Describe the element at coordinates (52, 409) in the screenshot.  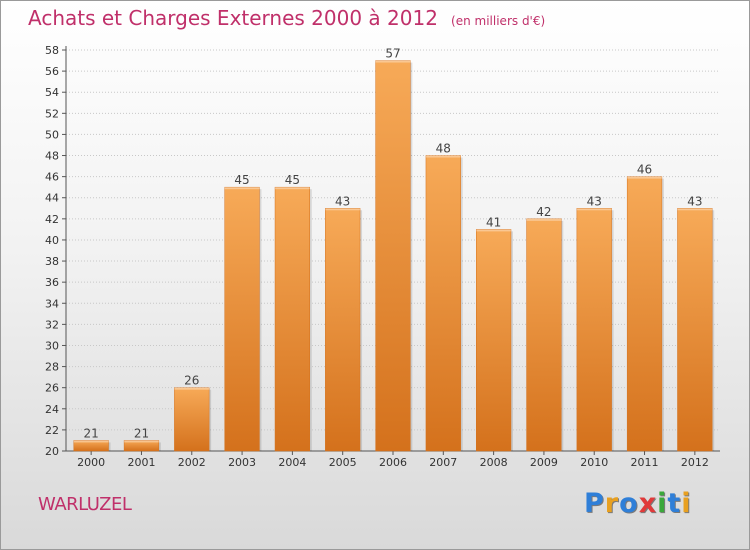
I see `y-tick-label: 24` at that location.